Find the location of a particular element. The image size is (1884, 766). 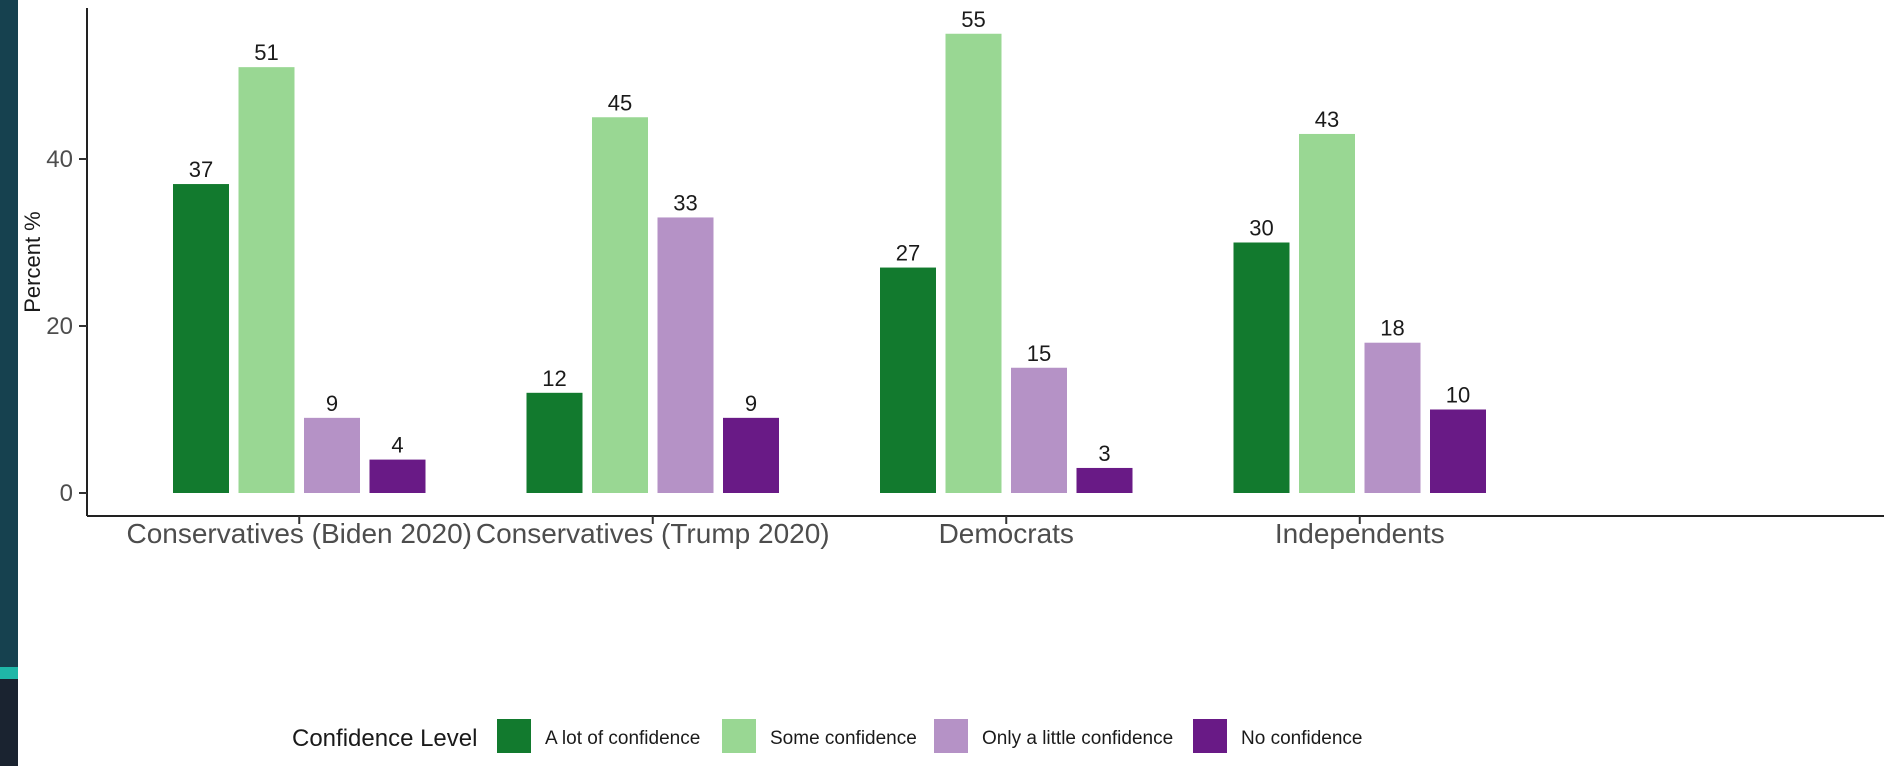

data-label: 12 is located at coordinates (554, 378).